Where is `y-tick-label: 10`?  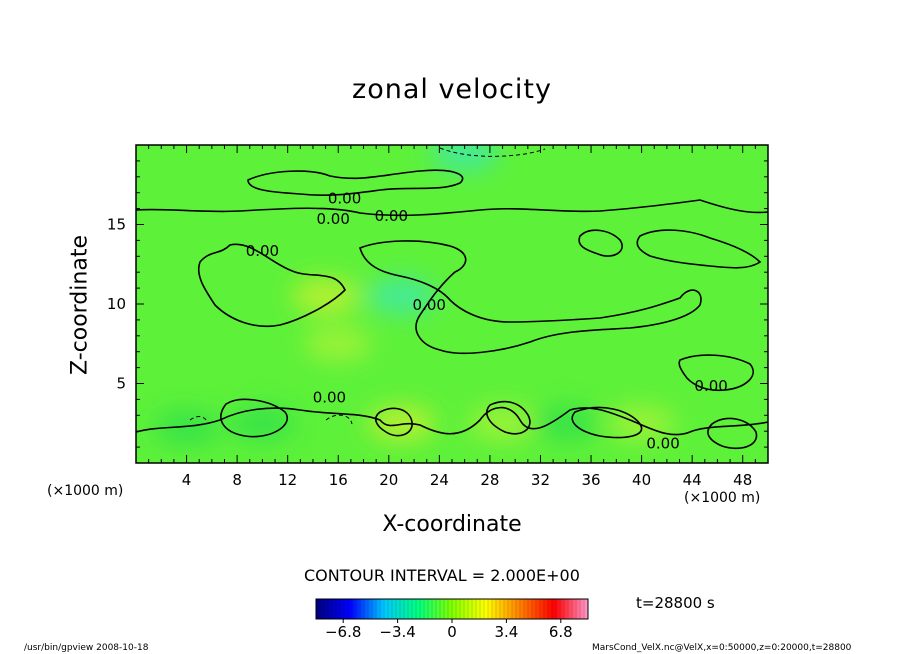
y-tick-label: 10 is located at coordinates (116, 304).